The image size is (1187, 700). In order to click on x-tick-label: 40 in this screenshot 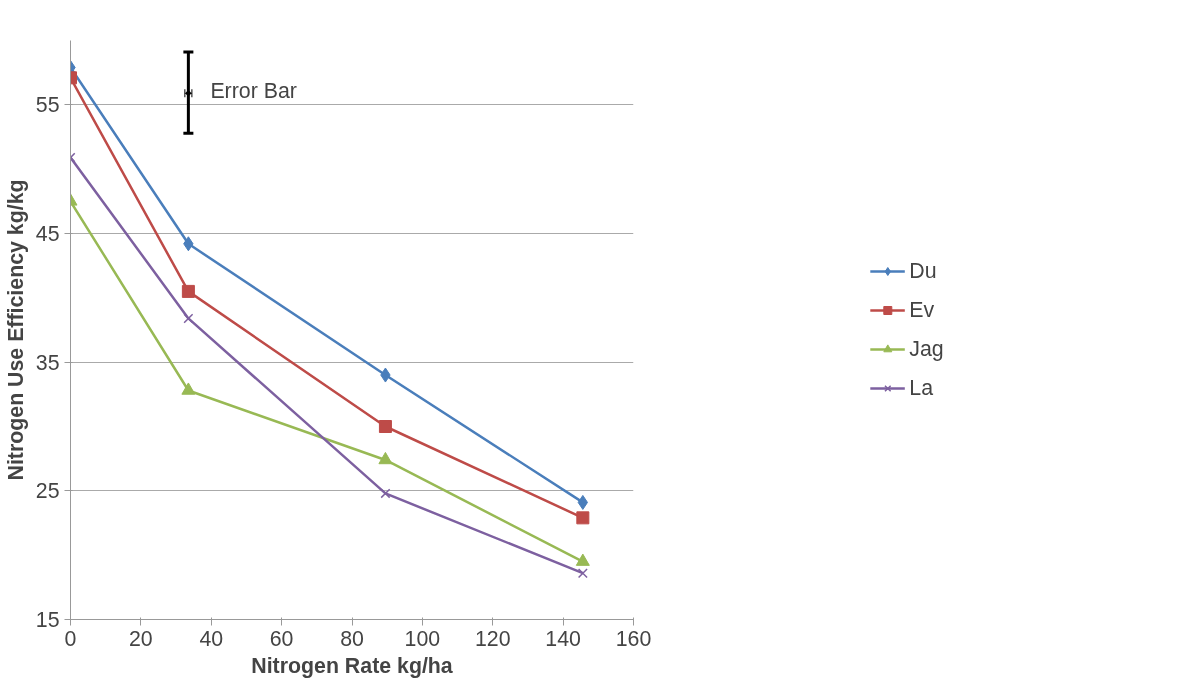, I will do `click(211, 638)`.